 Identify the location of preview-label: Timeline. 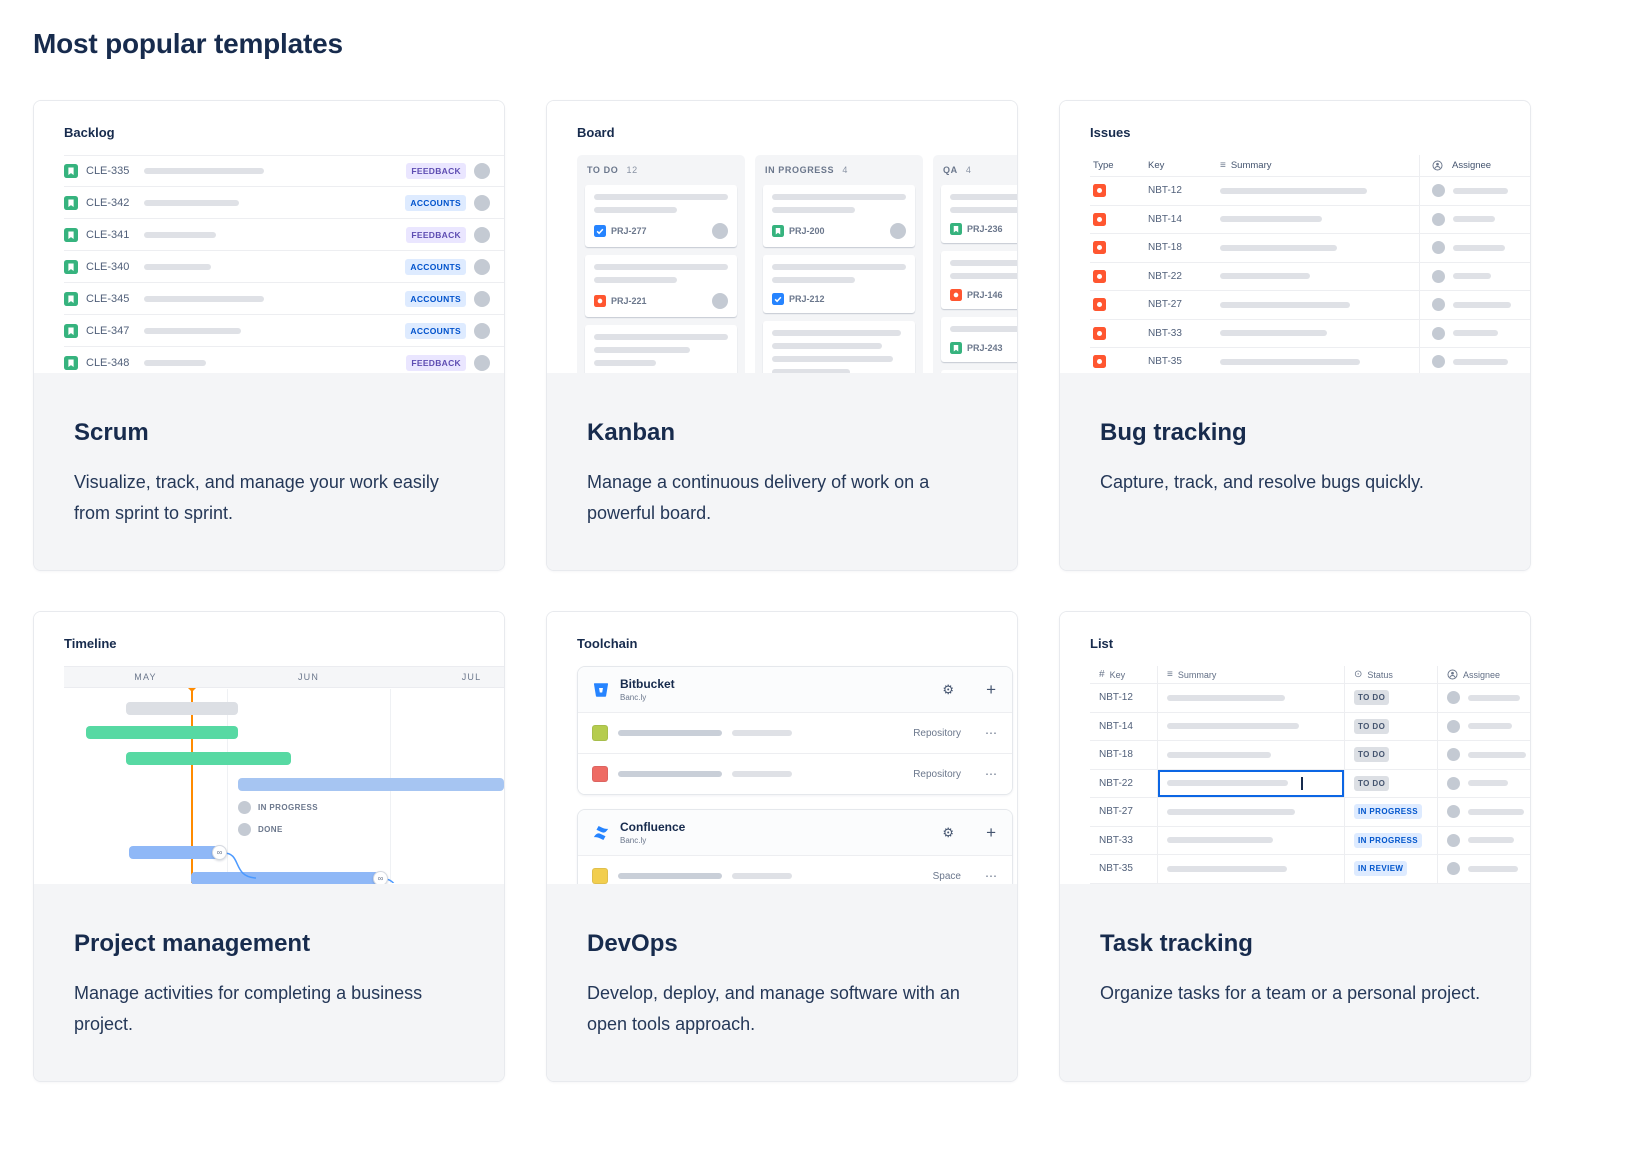
(90, 643).